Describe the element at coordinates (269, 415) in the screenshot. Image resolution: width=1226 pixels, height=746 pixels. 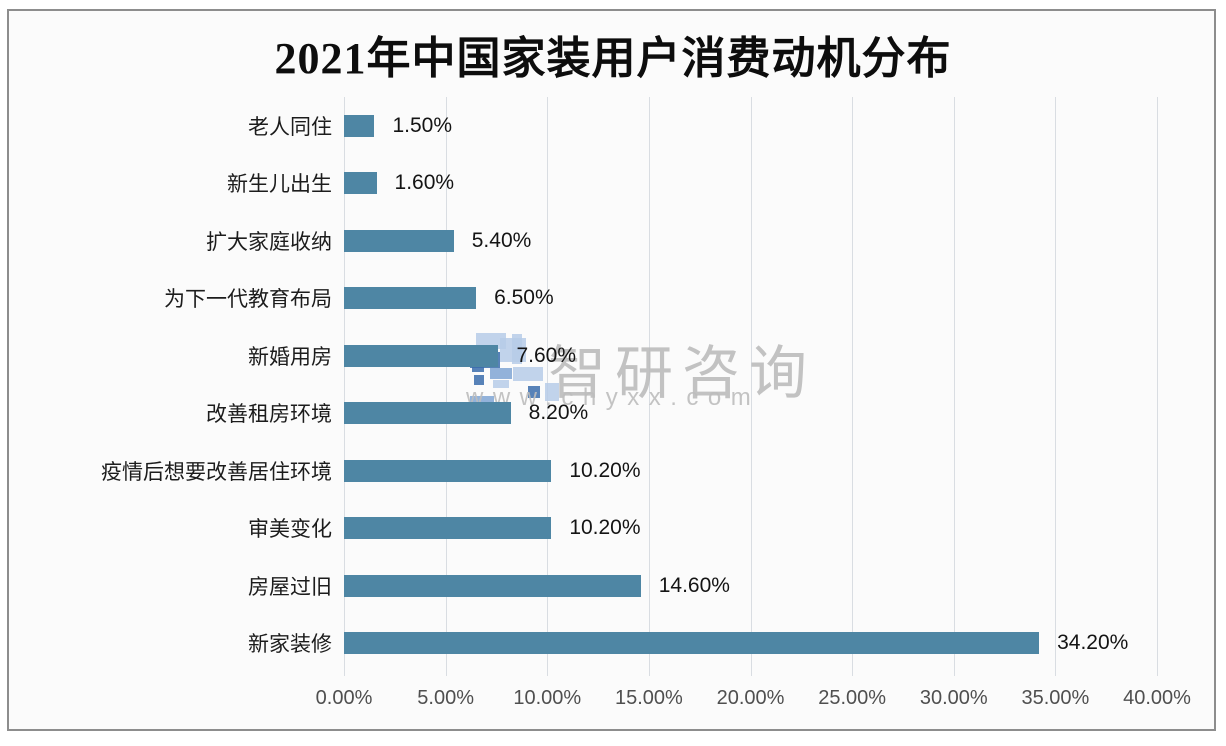
I see `category-label: 改善租房环境` at that location.